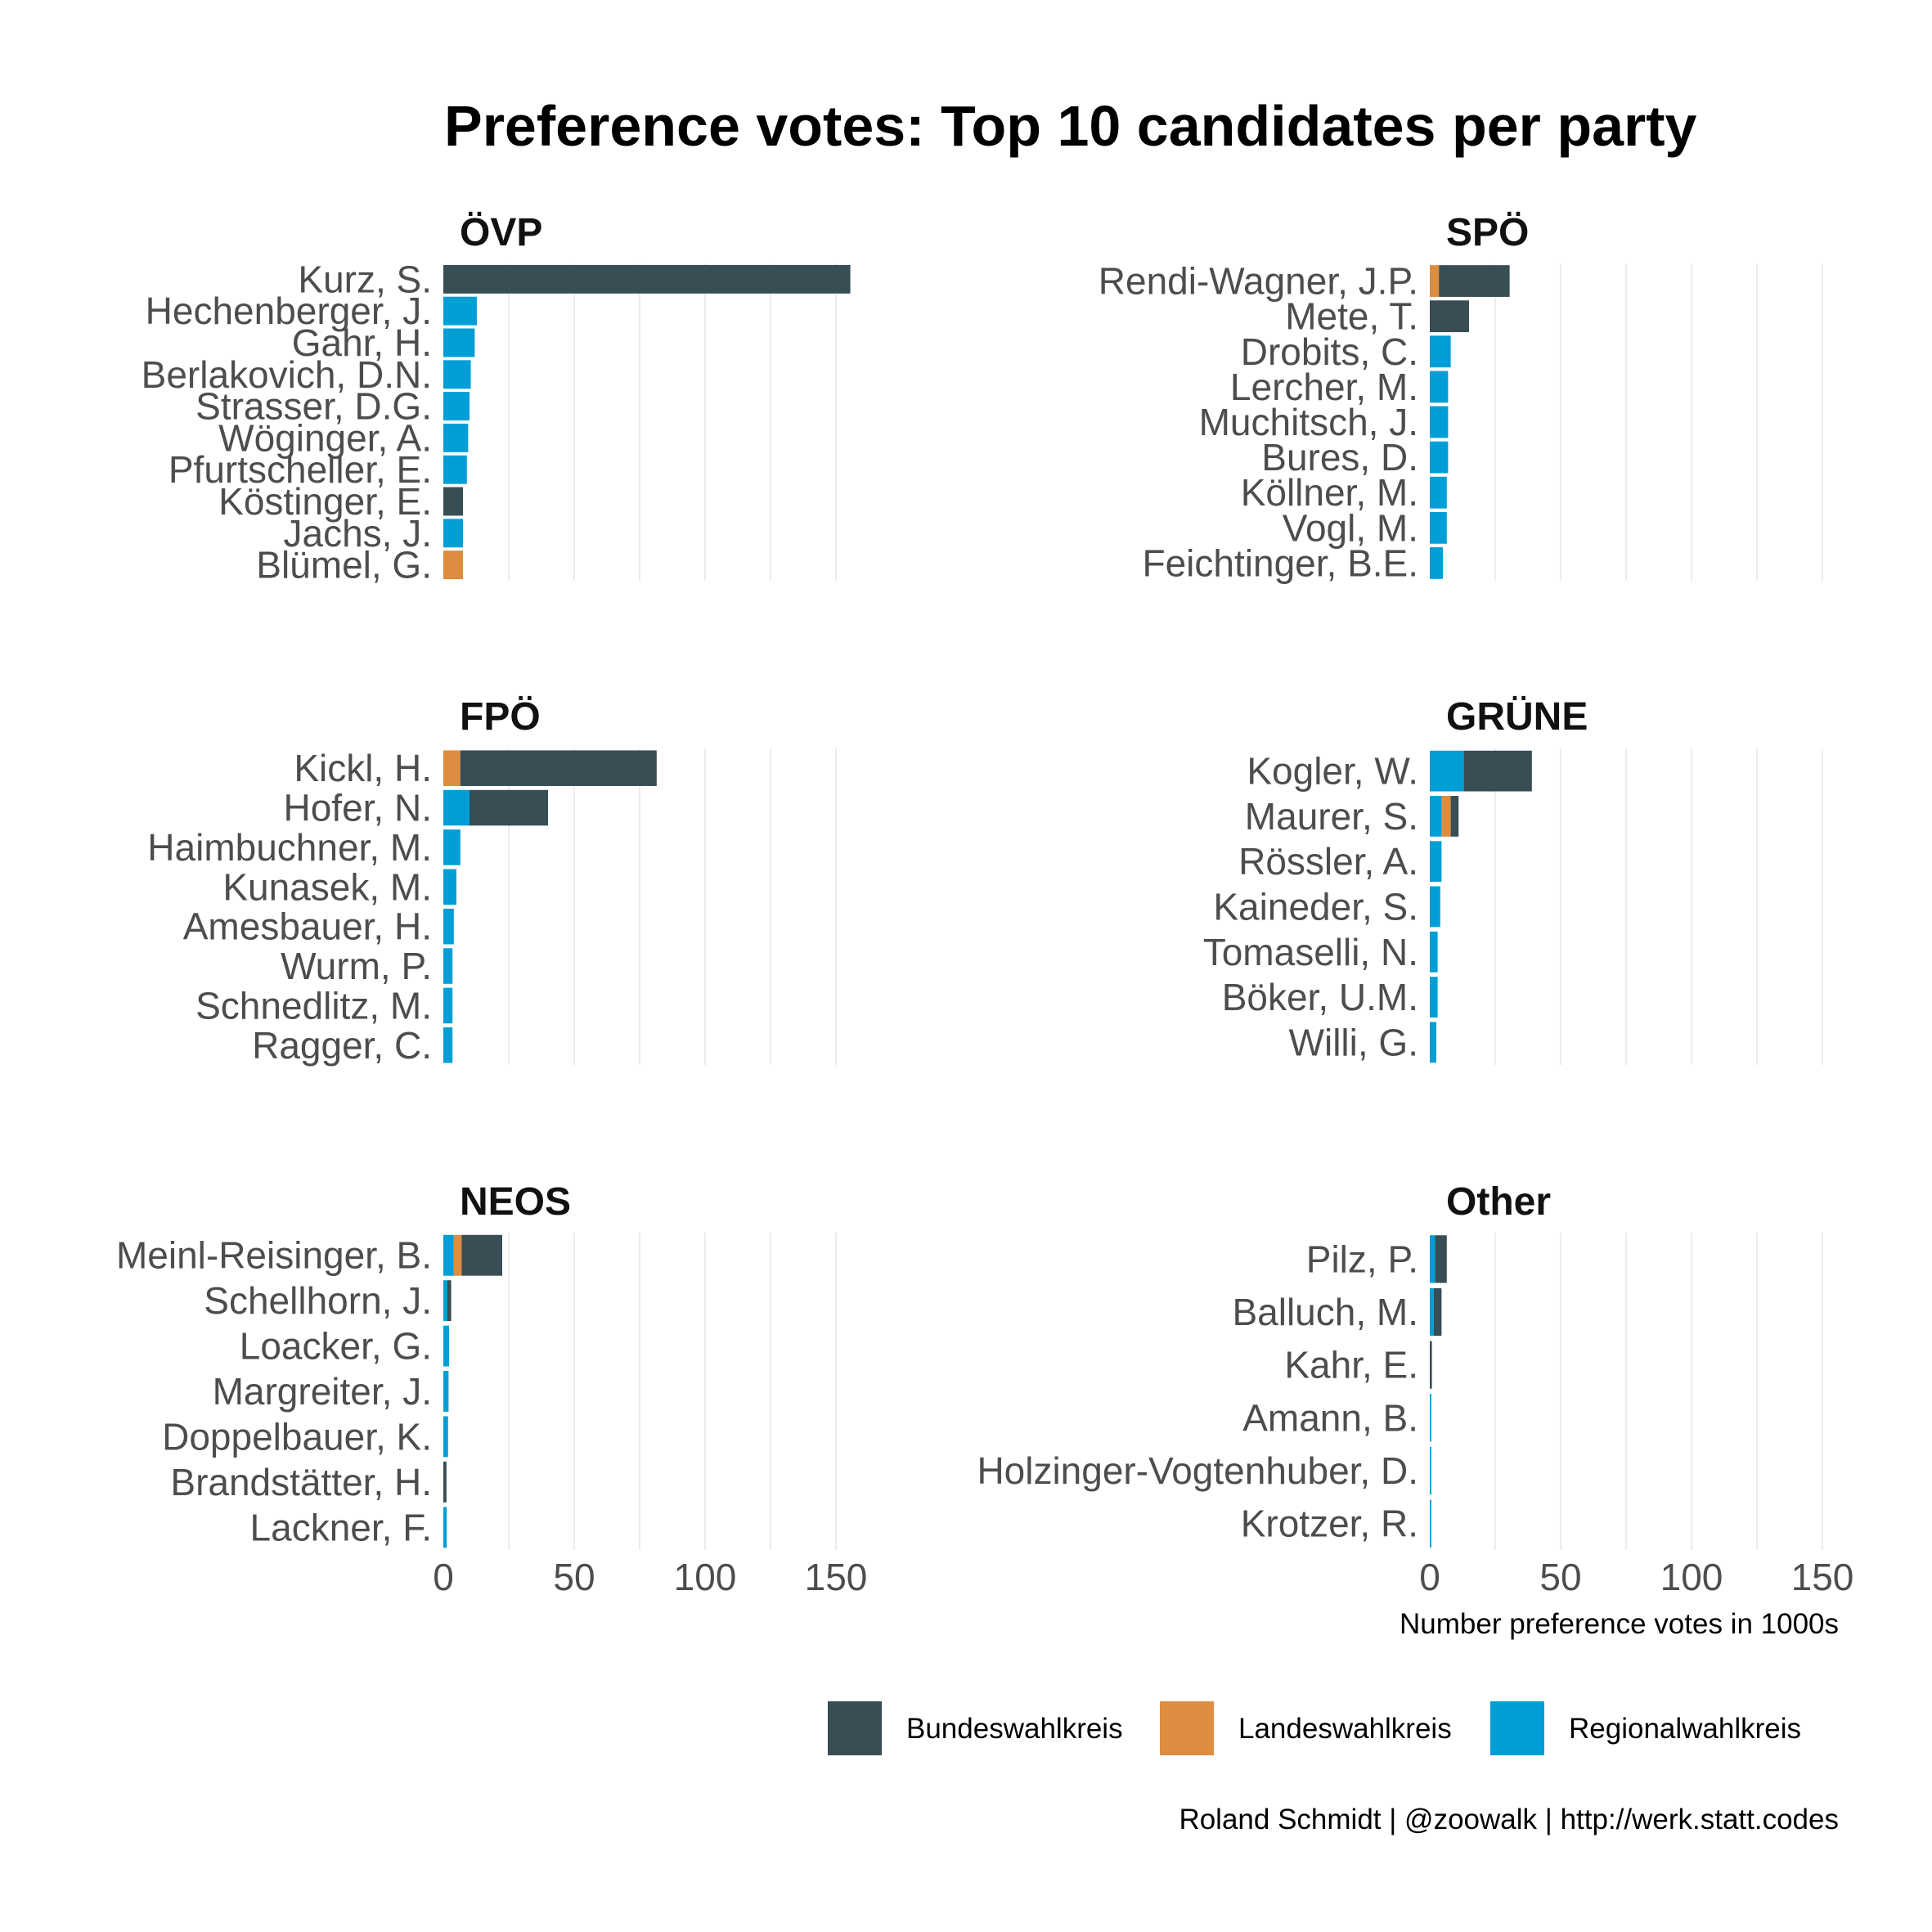  Describe the element at coordinates (1351, 1365) in the screenshot. I see `category-label: Kahr, E.` at that location.